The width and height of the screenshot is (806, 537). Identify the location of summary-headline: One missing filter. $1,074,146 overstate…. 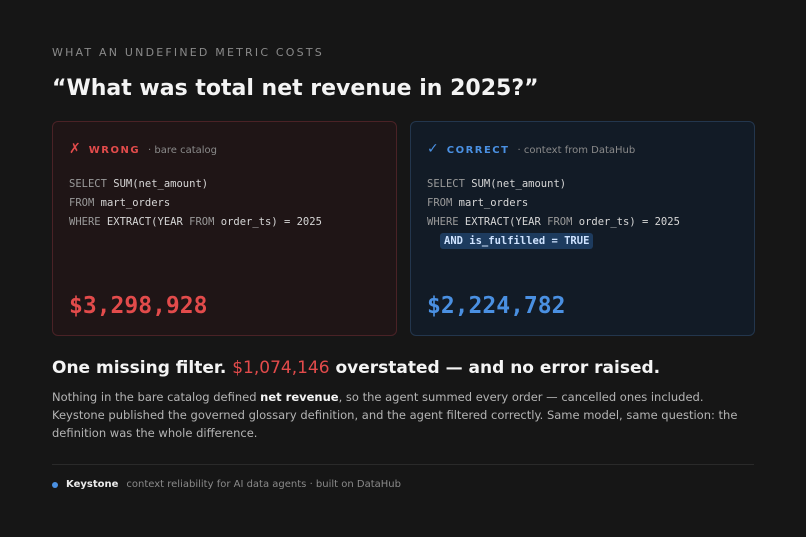
(356, 368).